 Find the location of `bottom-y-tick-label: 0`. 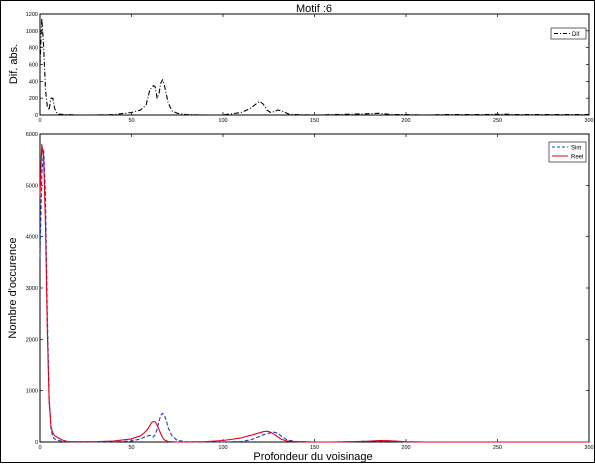

bottom-y-tick-label: 0 is located at coordinates (36, 443).